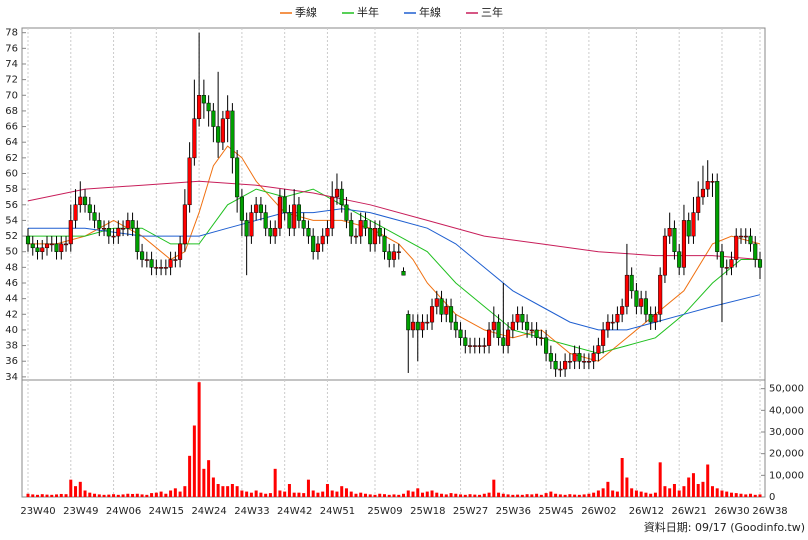 Image resolution: width=808 pixels, height=540 pixels. What do you see at coordinates (11, 80) in the screenshot?
I see `y-tick-label: 72` at bounding box center [11, 80].